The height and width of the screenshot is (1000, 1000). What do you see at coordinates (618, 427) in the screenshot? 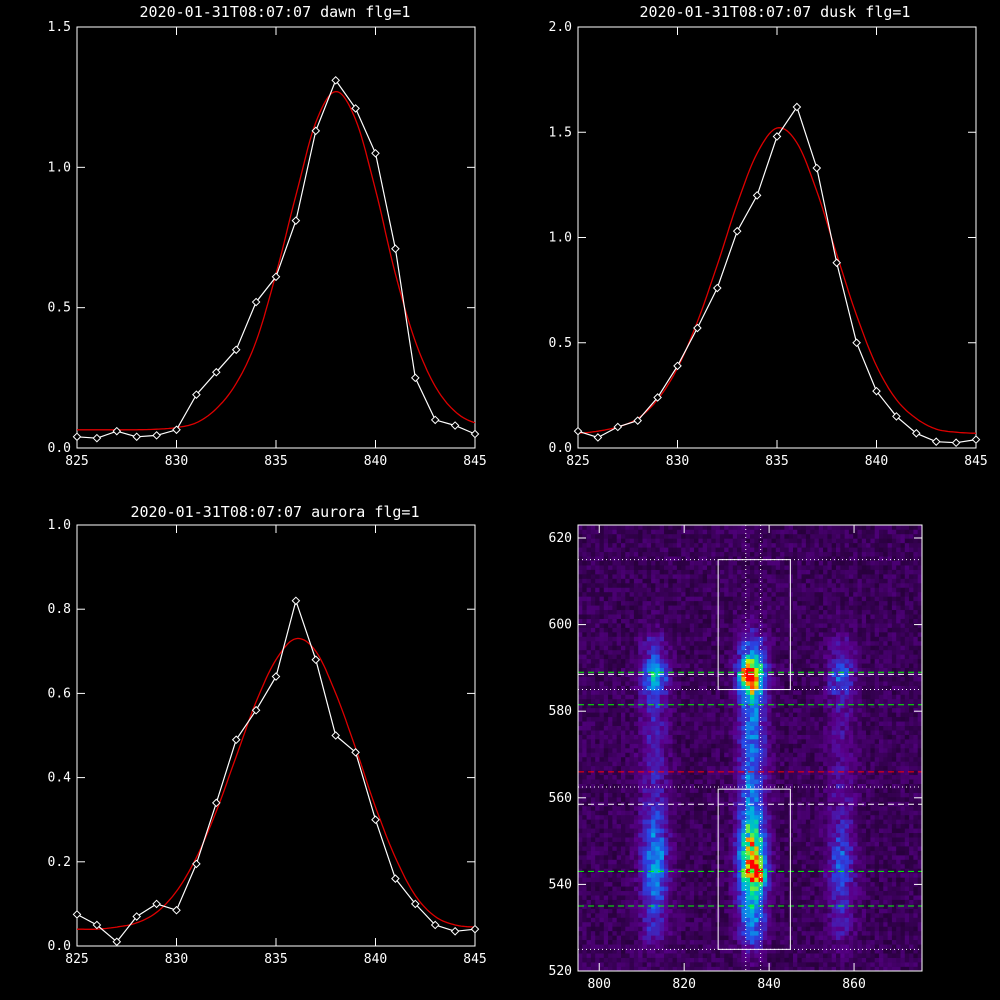
I see `data-point` at bounding box center [618, 427].